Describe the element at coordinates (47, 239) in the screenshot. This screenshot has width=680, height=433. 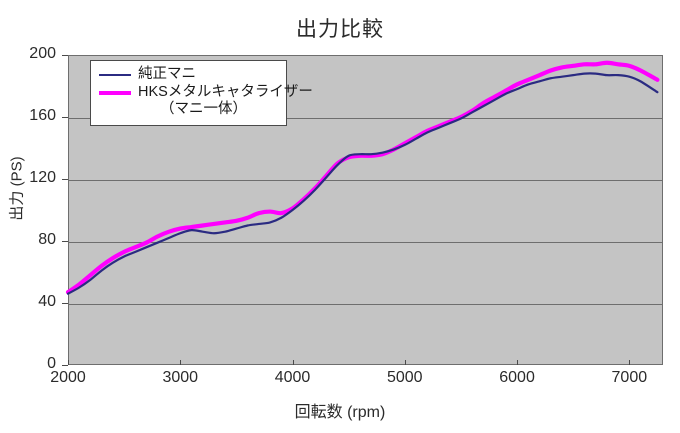
I see `y-tick-label: 80` at that location.